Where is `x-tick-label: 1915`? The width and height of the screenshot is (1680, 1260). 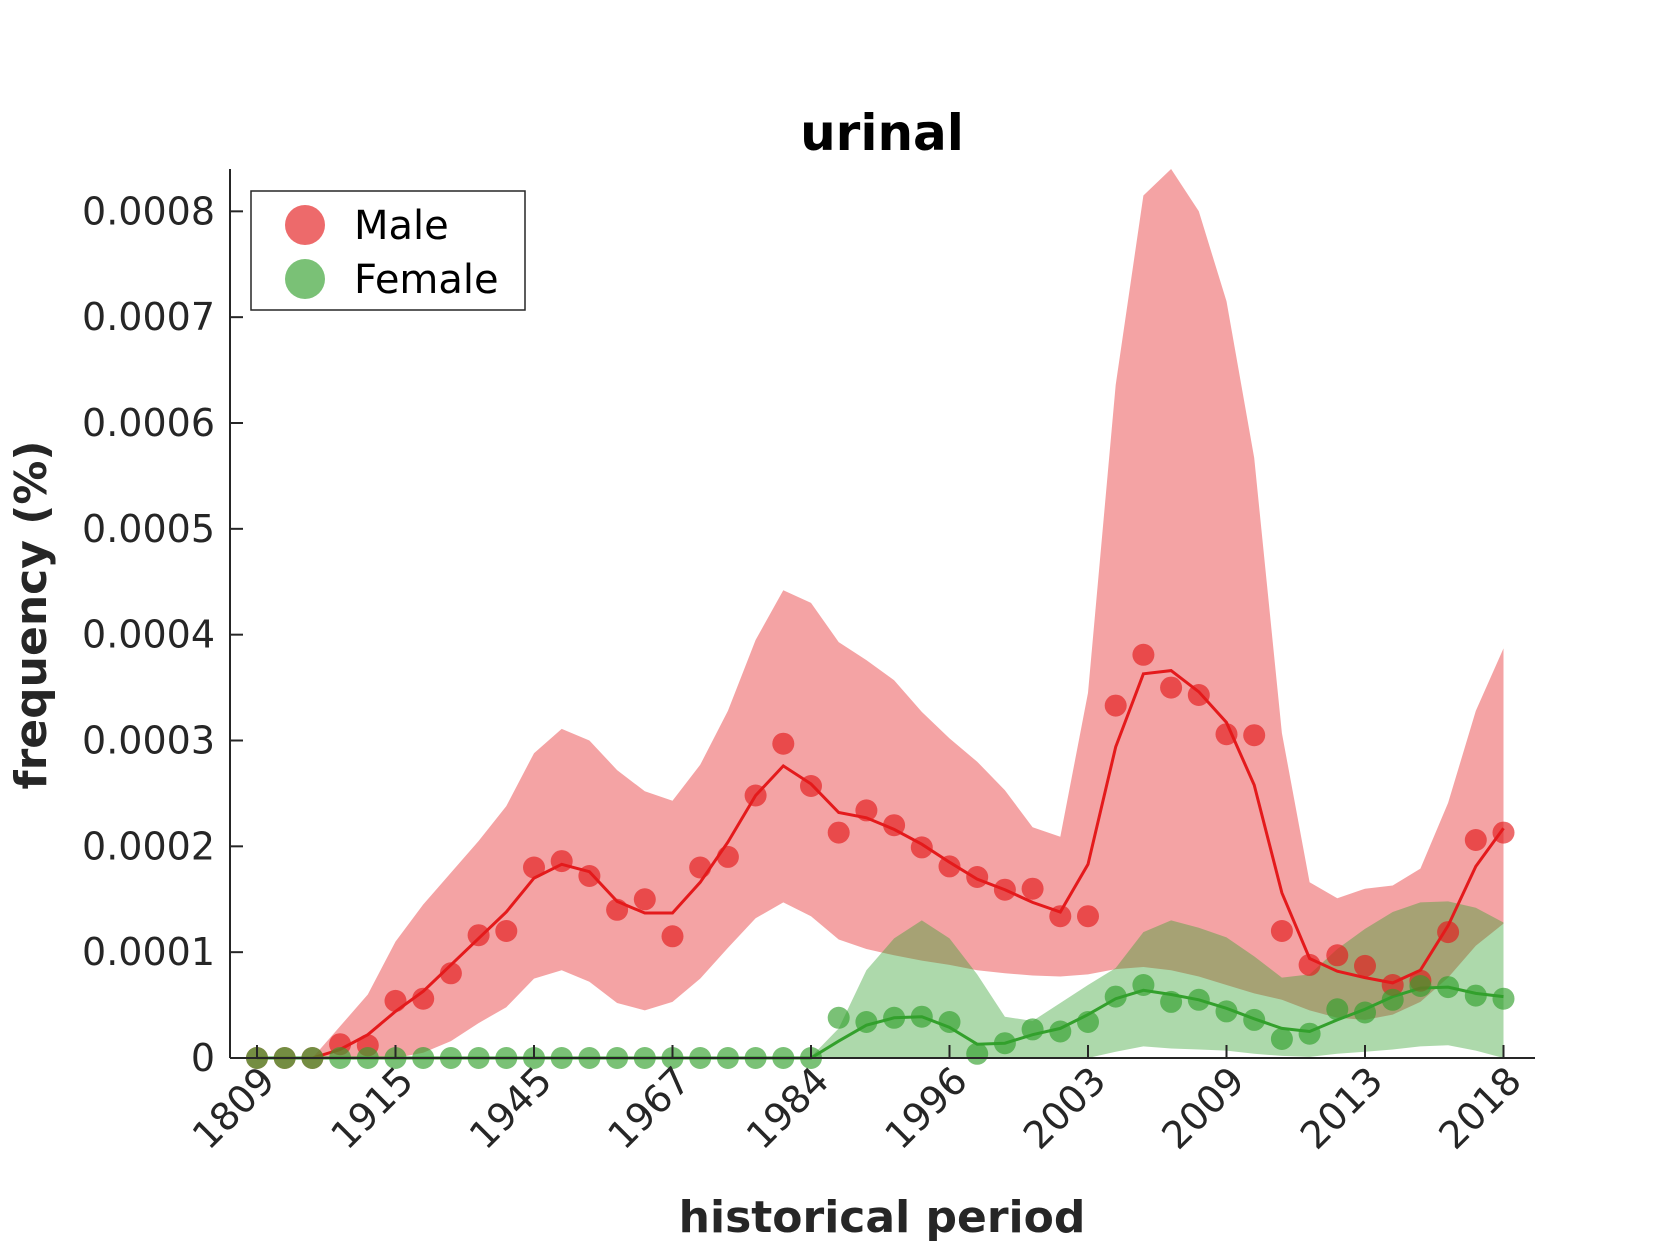 x-tick-label: 1915 is located at coordinates (372, 1108).